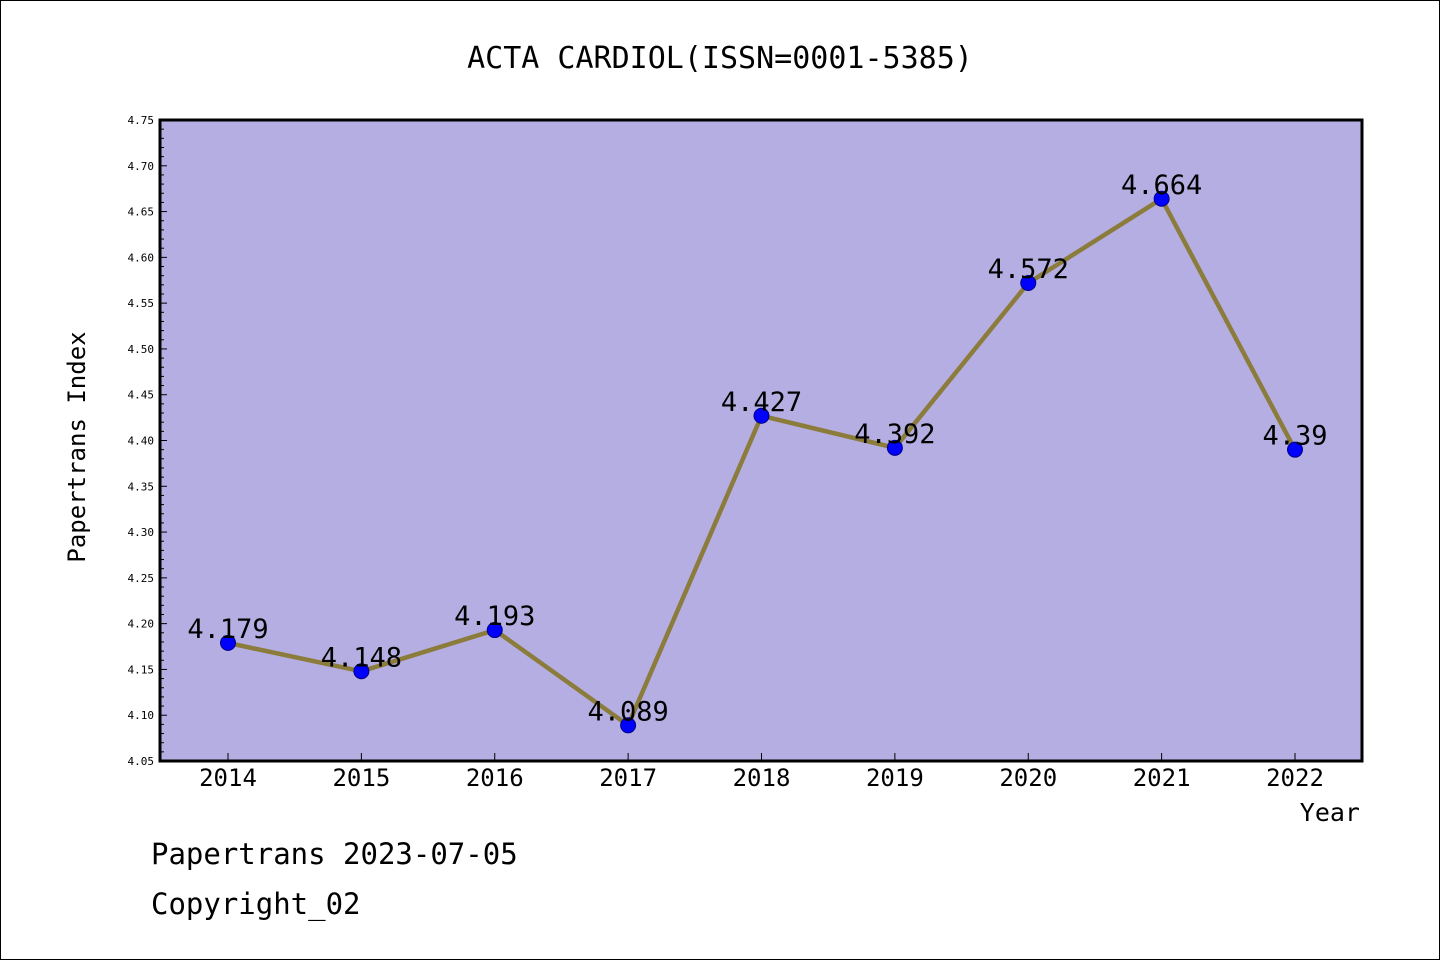  I want to click on data-label: 4.193, so click(494, 616).